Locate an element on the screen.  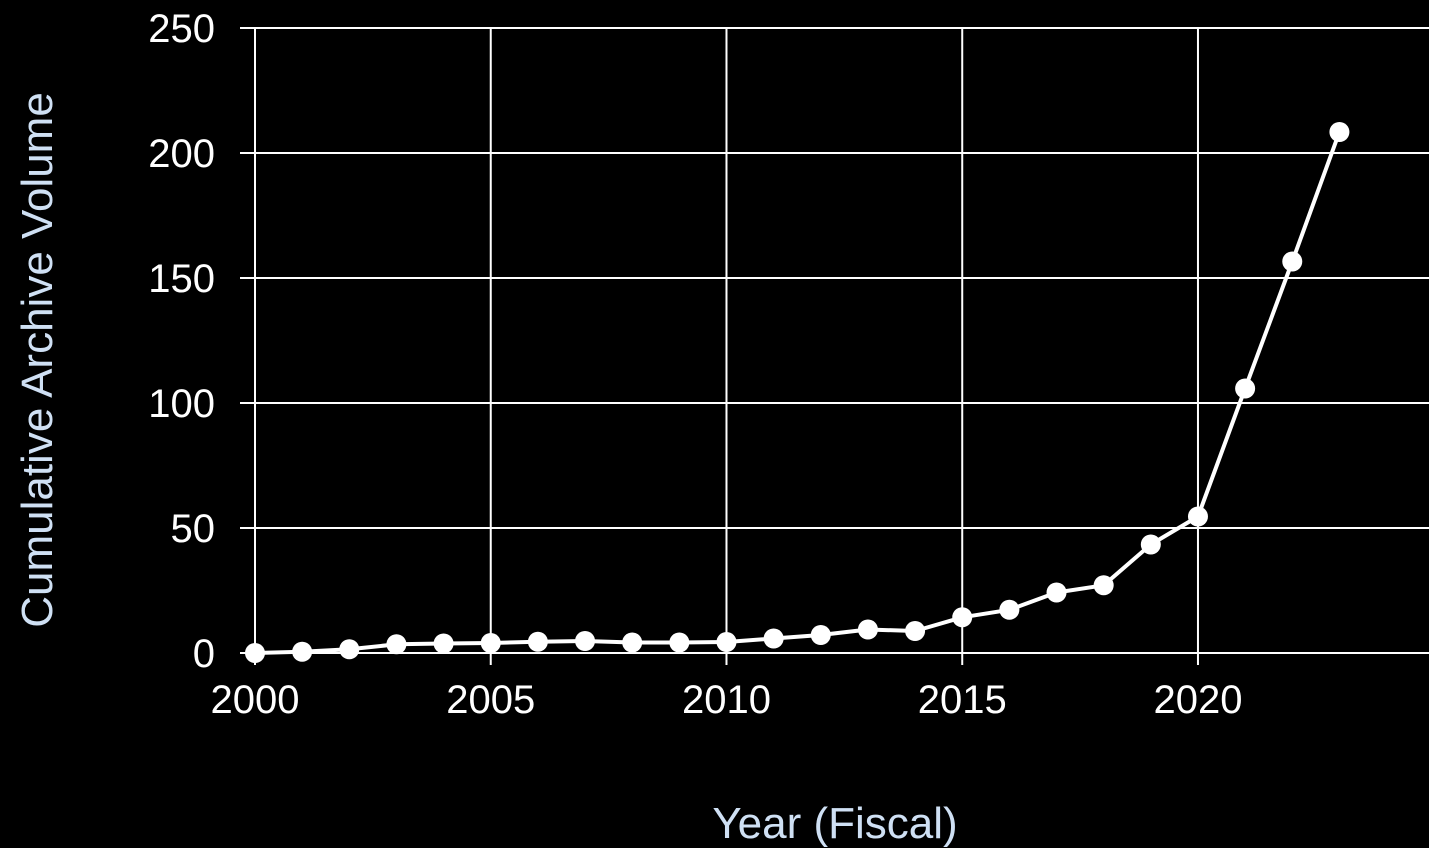
x-tick-label: 2010 is located at coordinates (726, 700).